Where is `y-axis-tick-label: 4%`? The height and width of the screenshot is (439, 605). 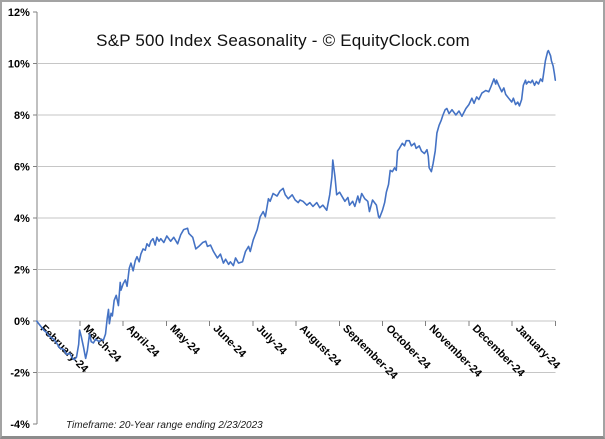 y-axis-tick-label: 4% is located at coordinates (22, 219).